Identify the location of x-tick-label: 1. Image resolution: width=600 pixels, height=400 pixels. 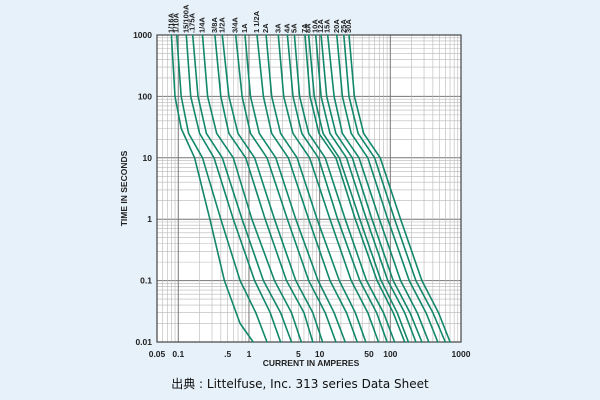
(249, 354).